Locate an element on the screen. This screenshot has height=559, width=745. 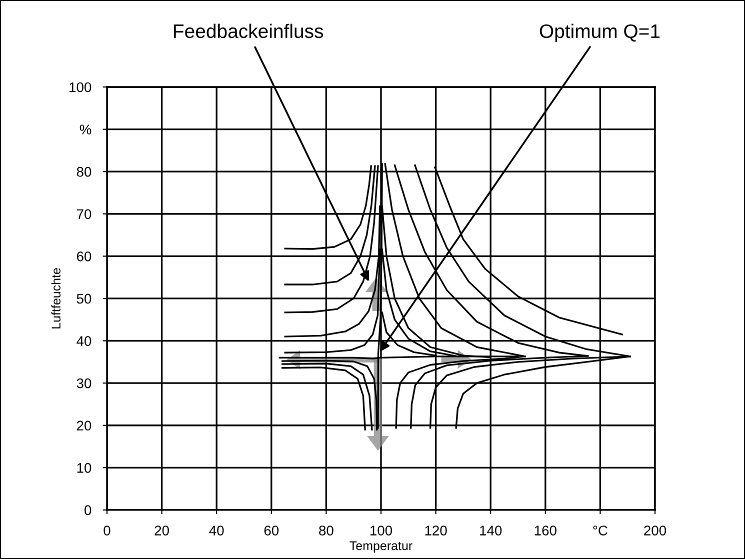
y-tick-label: 30 is located at coordinates (84, 383).